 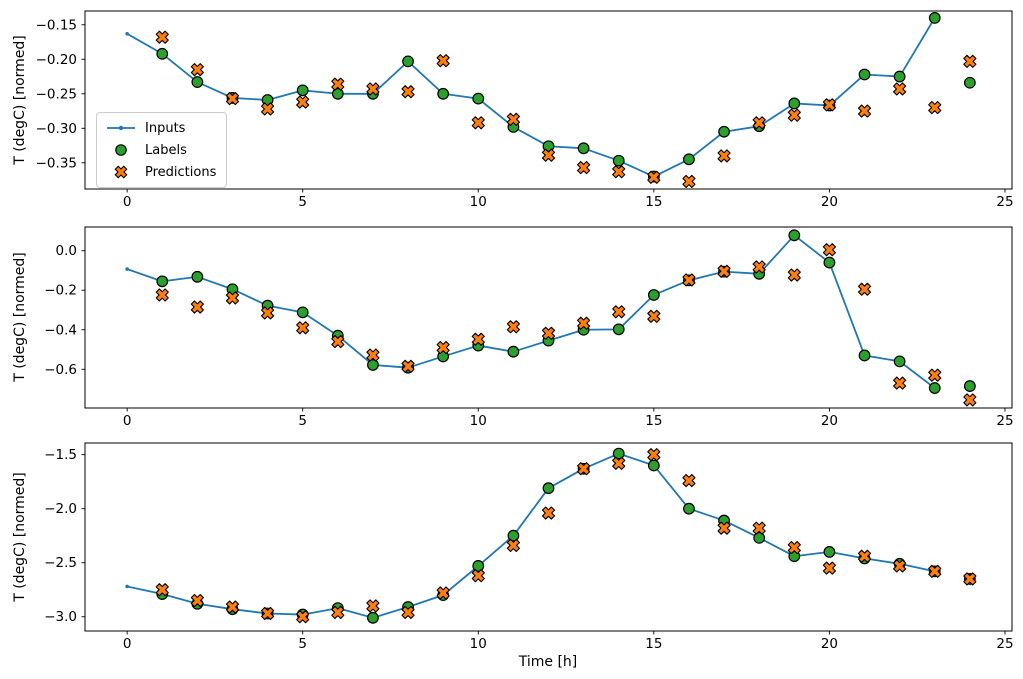 I want to click on y-tick-label: −0.25, so click(x=56, y=94).